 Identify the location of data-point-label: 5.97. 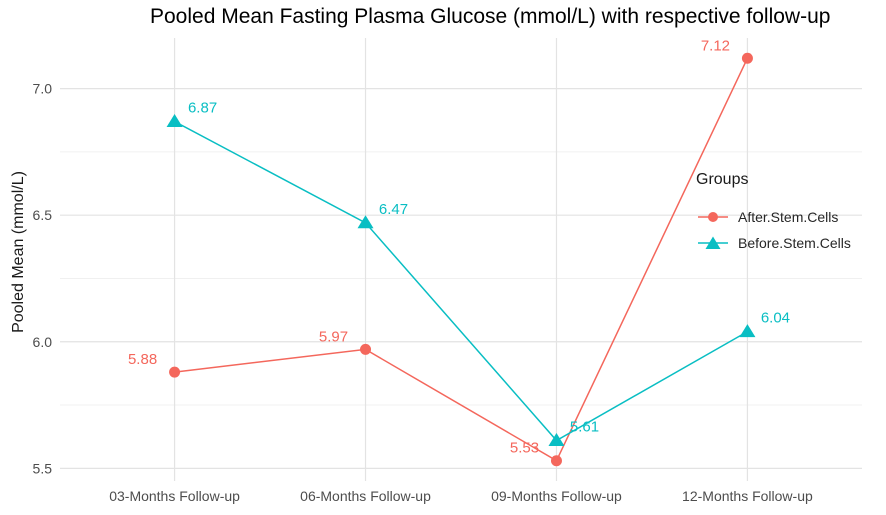
(333, 336).